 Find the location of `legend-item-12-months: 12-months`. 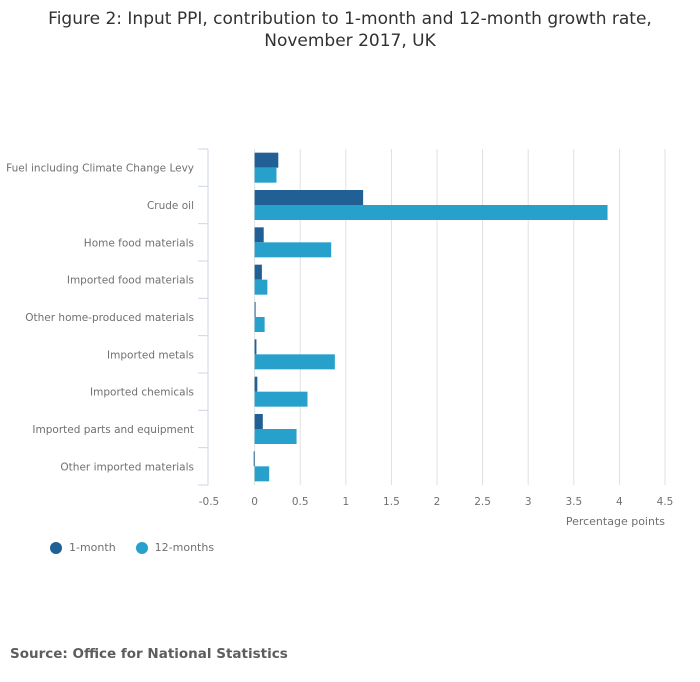

legend-item-12-months: 12-months is located at coordinates (175, 547).